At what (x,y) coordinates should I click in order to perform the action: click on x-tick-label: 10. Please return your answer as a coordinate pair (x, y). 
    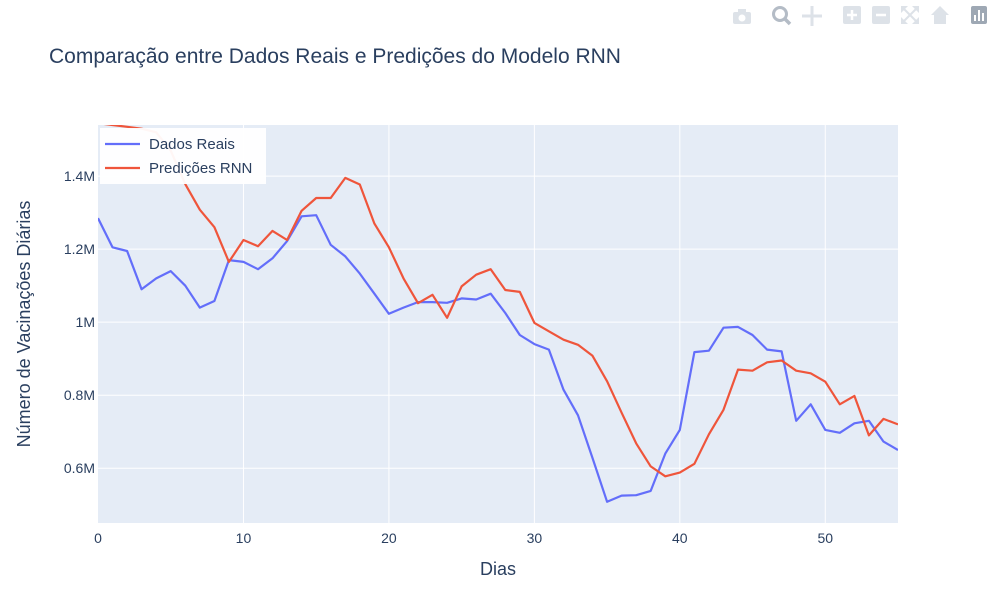
    Looking at the image, I should click on (244, 538).